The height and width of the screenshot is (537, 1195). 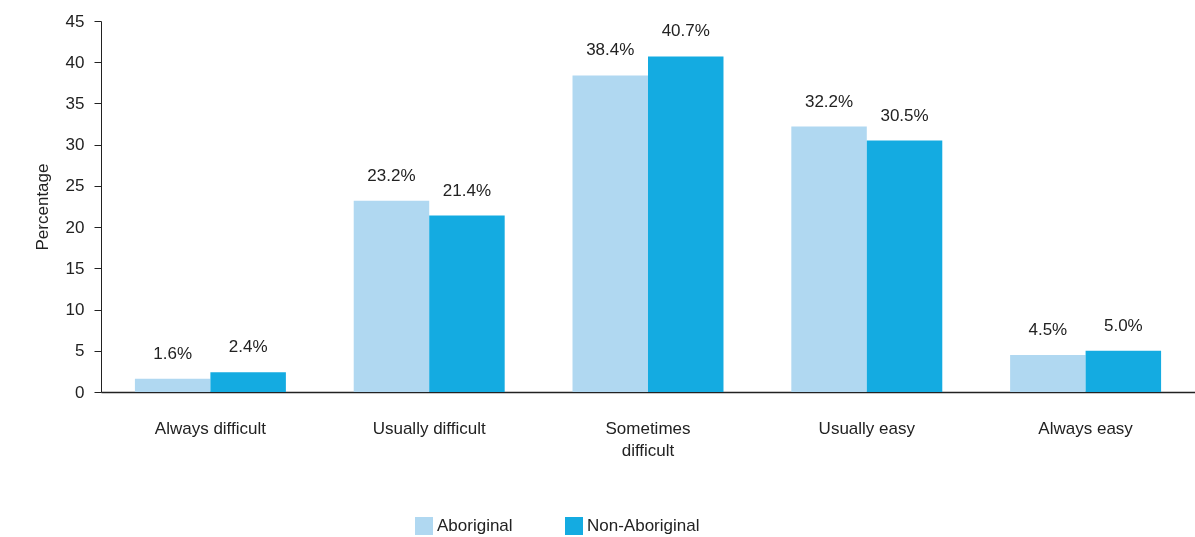 I want to click on y-tick-label: 40, so click(x=75, y=62).